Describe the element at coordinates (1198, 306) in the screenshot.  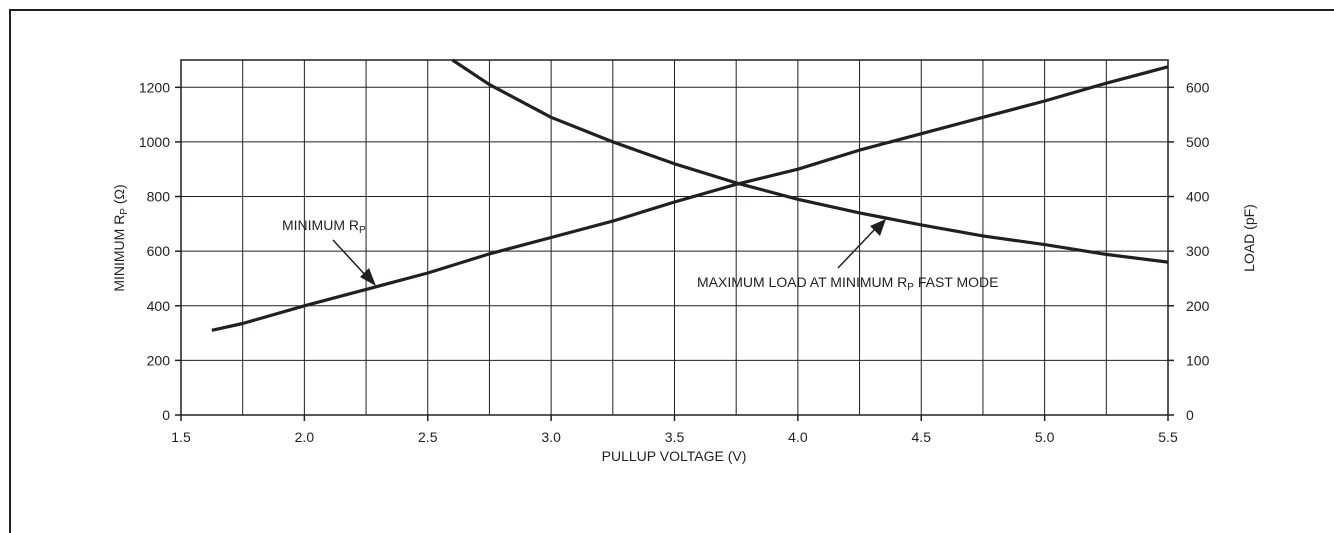
I see `y-right-tick-label: 200` at that location.